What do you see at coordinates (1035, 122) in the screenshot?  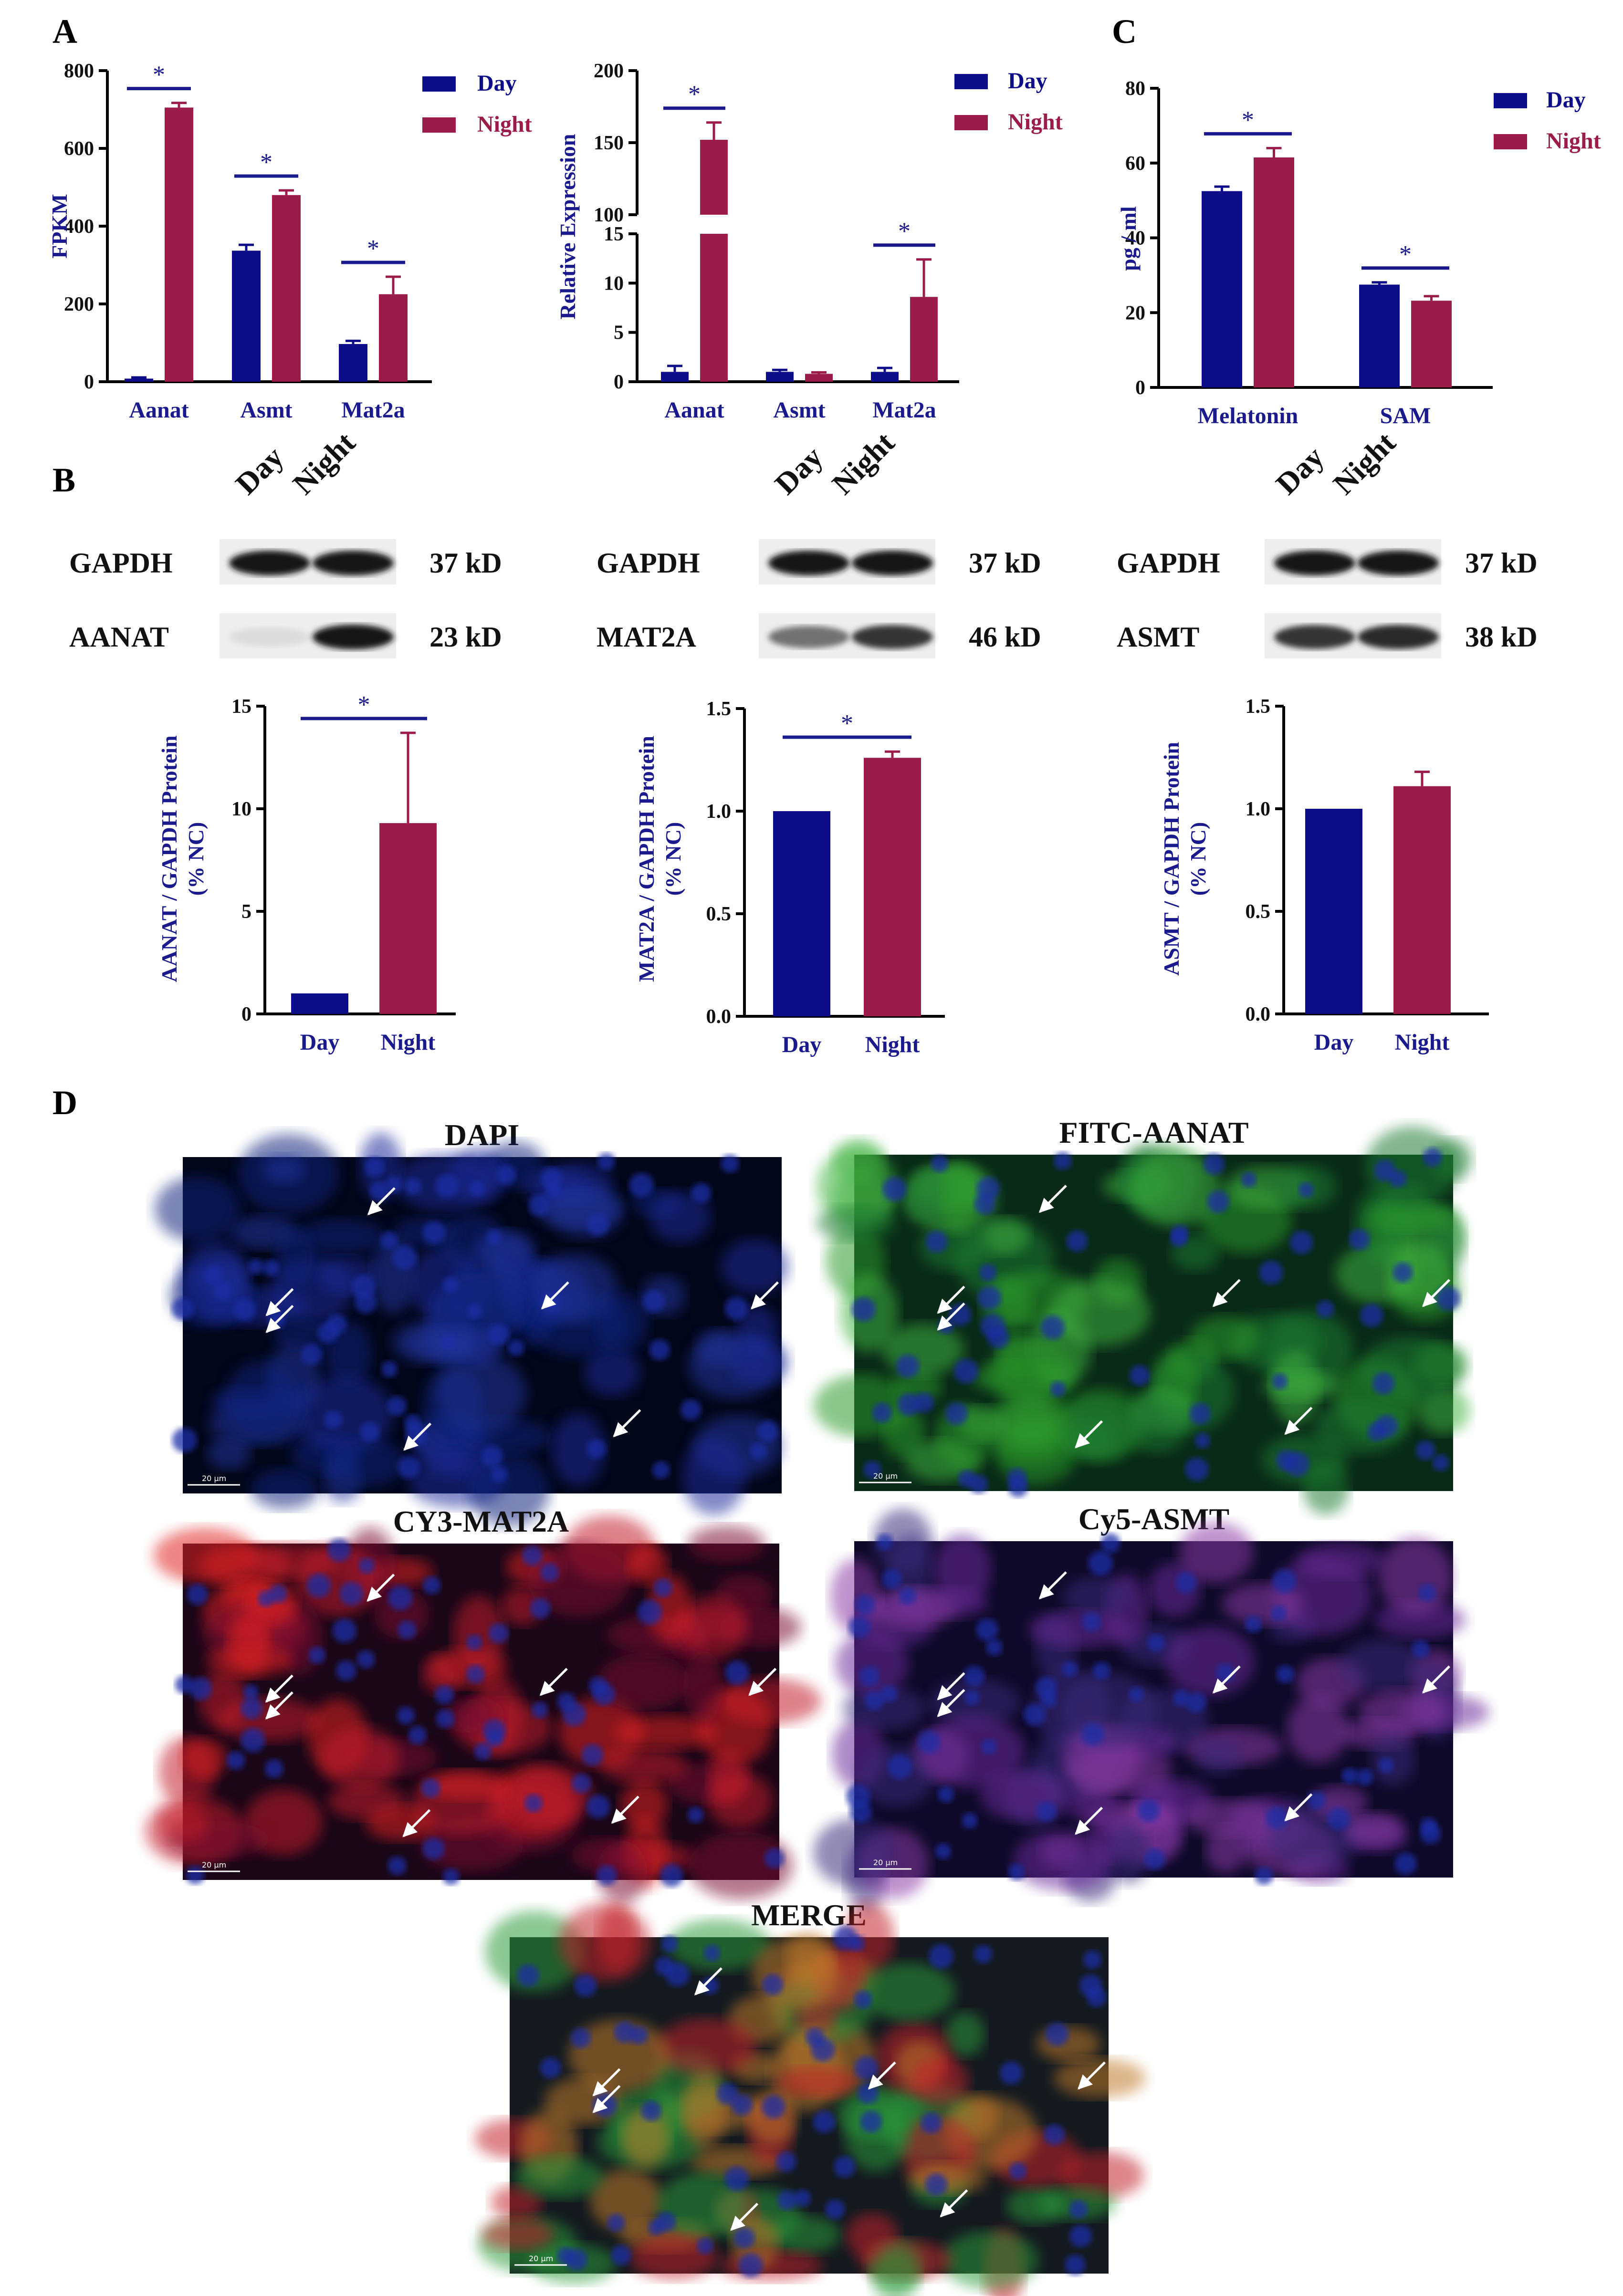 I see `legend-label-night: Night` at bounding box center [1035, 122].